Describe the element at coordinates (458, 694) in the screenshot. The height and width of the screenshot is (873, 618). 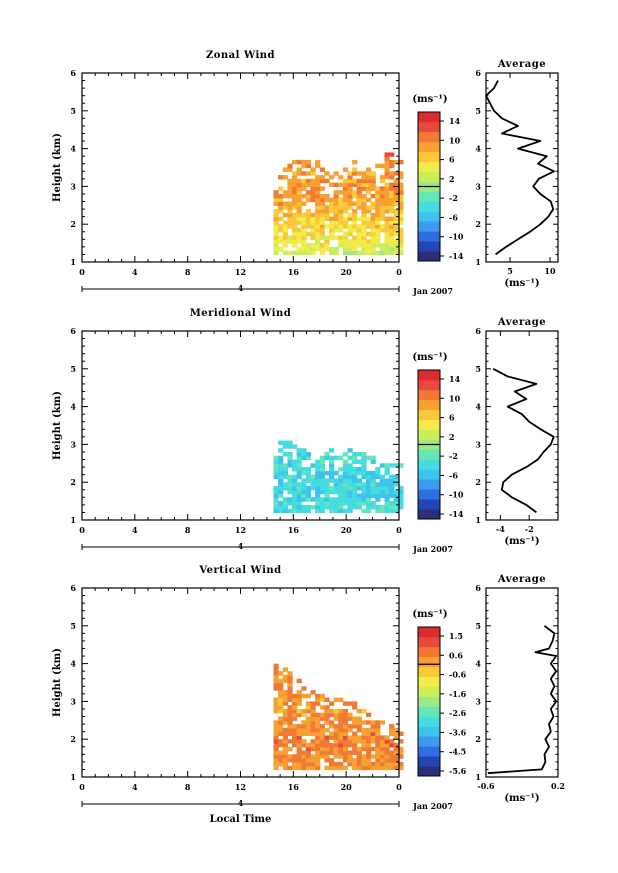
I see `colorbar-tick-label: -1.6` at that location.